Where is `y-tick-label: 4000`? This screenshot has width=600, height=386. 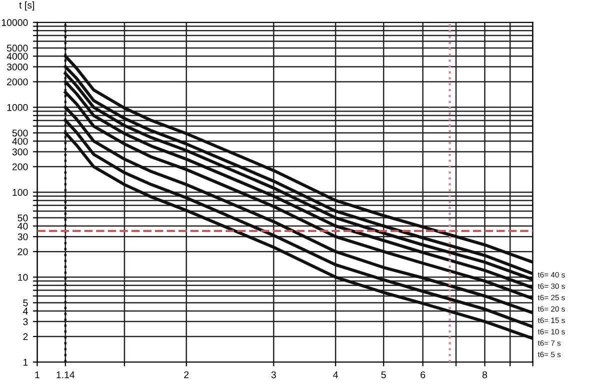
y-tick-label: 4000 is located at coordinates (17, 56).